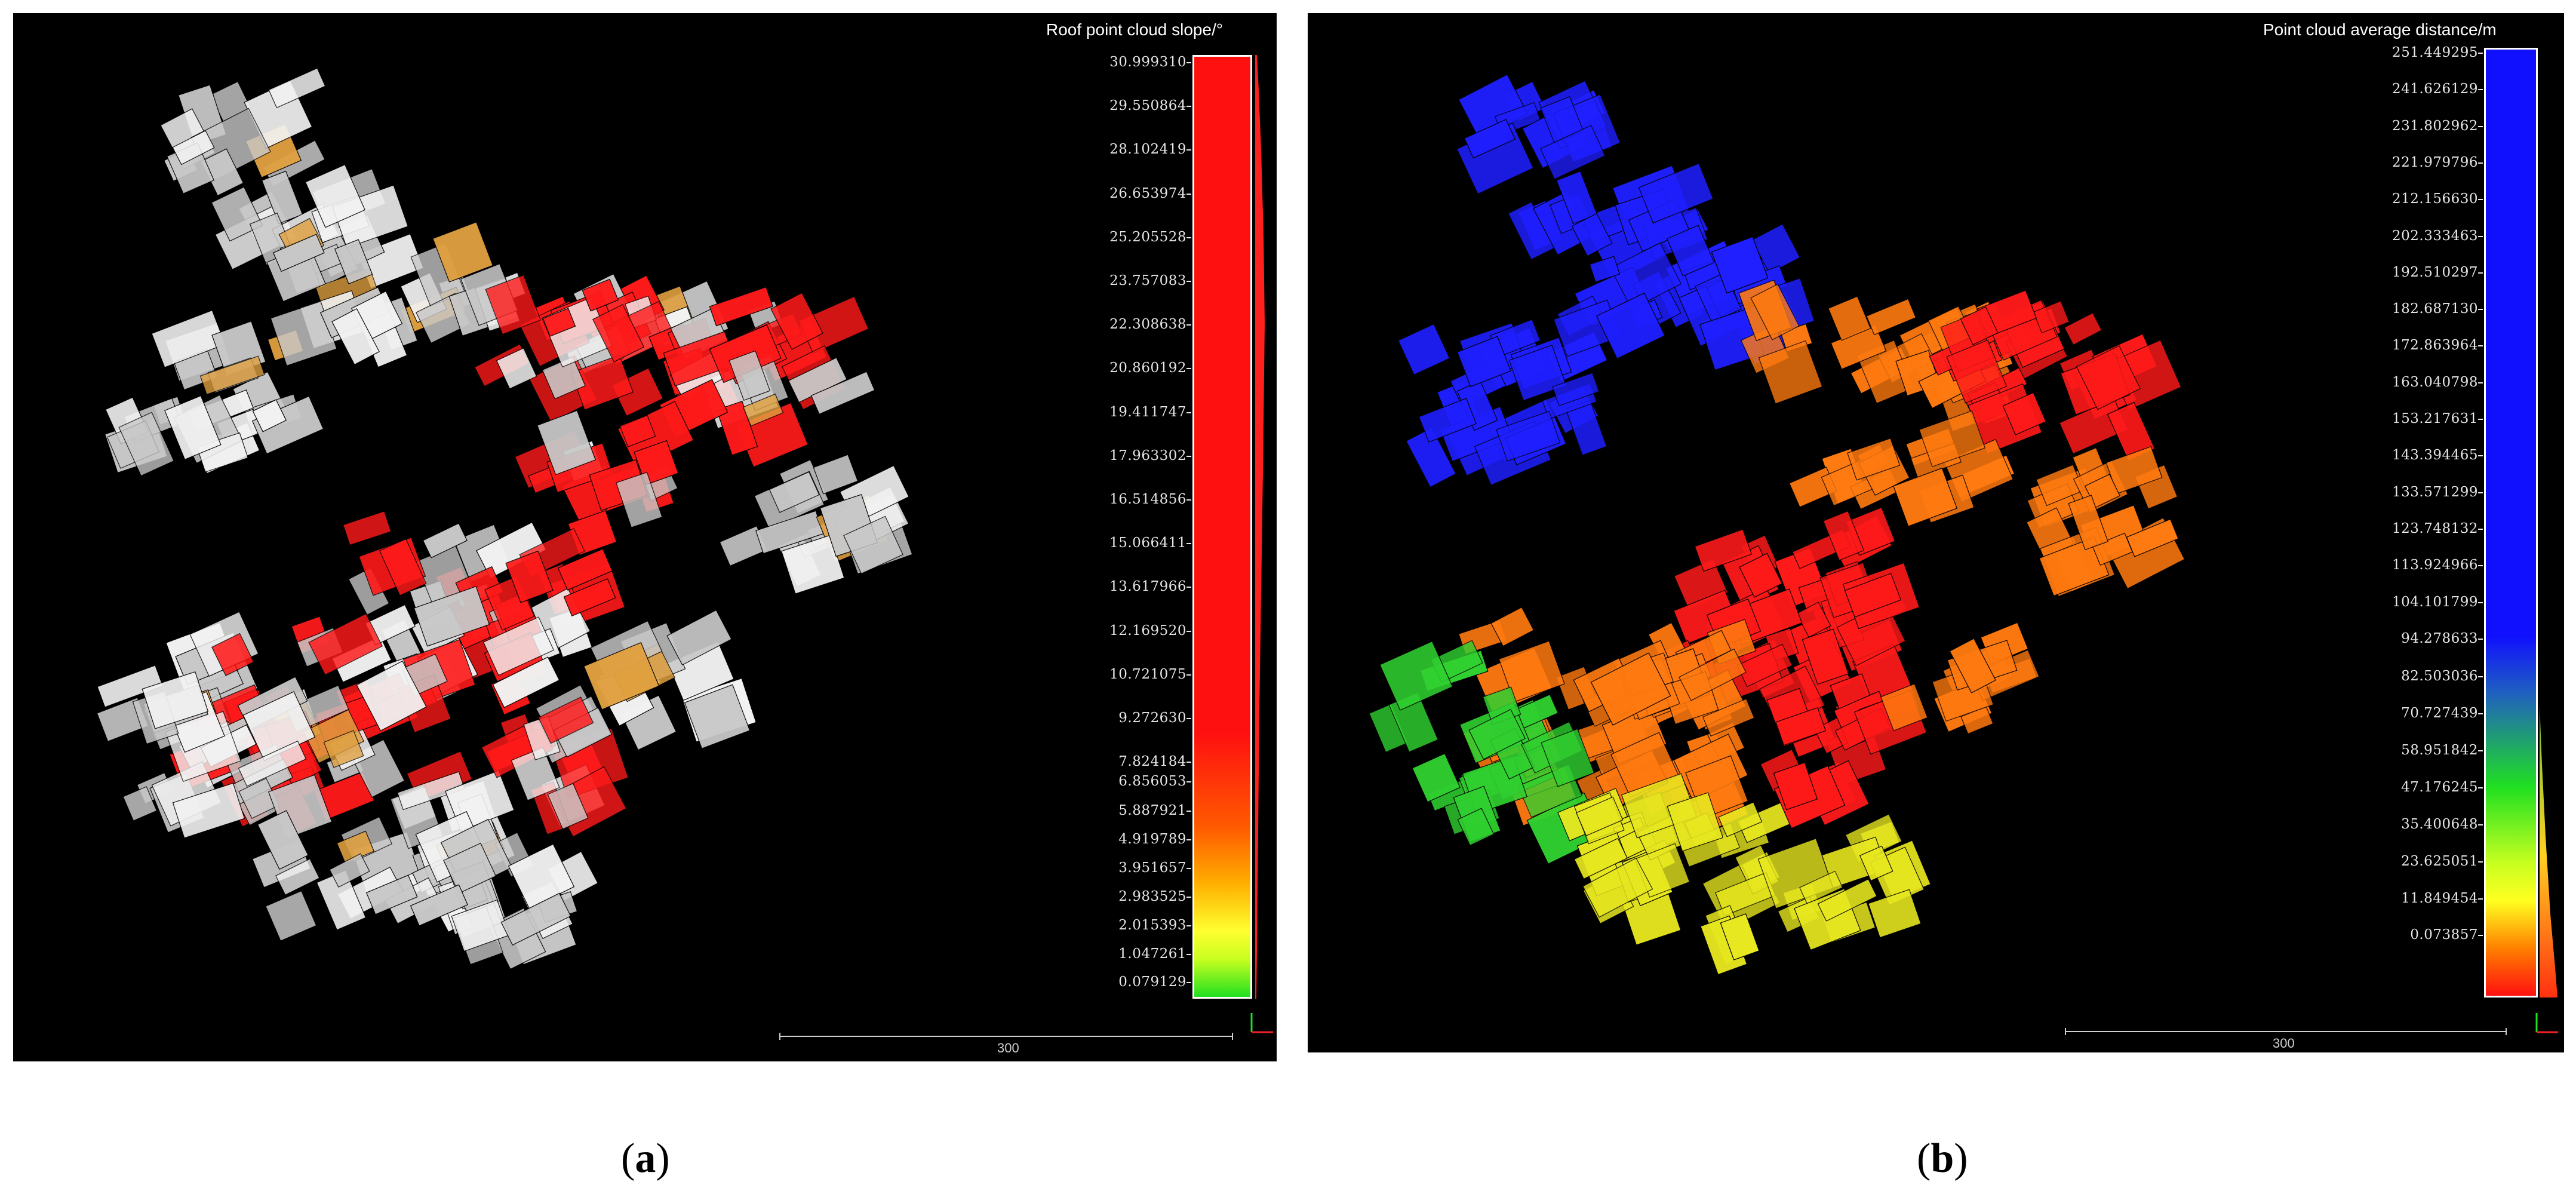  Describe the element at coordinates (2434, 272) in the screenshot. I see `colorbar-tick-label: 192.510297` at that location.